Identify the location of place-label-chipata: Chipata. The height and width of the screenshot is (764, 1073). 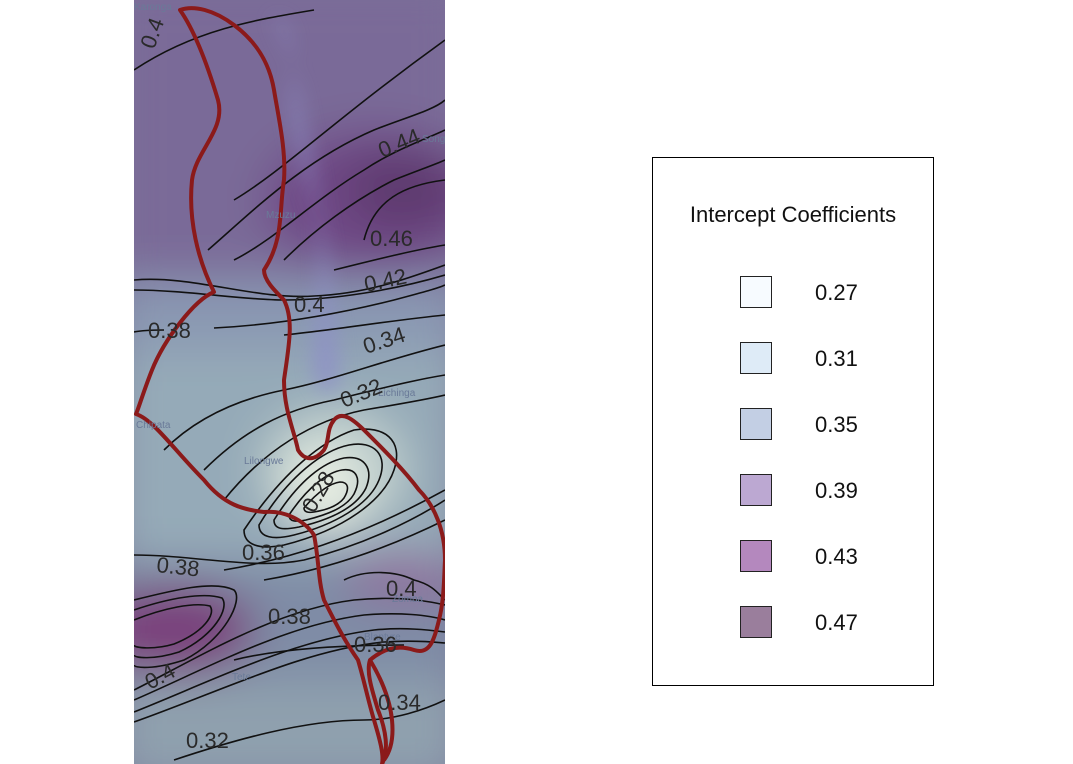
(153, 425).